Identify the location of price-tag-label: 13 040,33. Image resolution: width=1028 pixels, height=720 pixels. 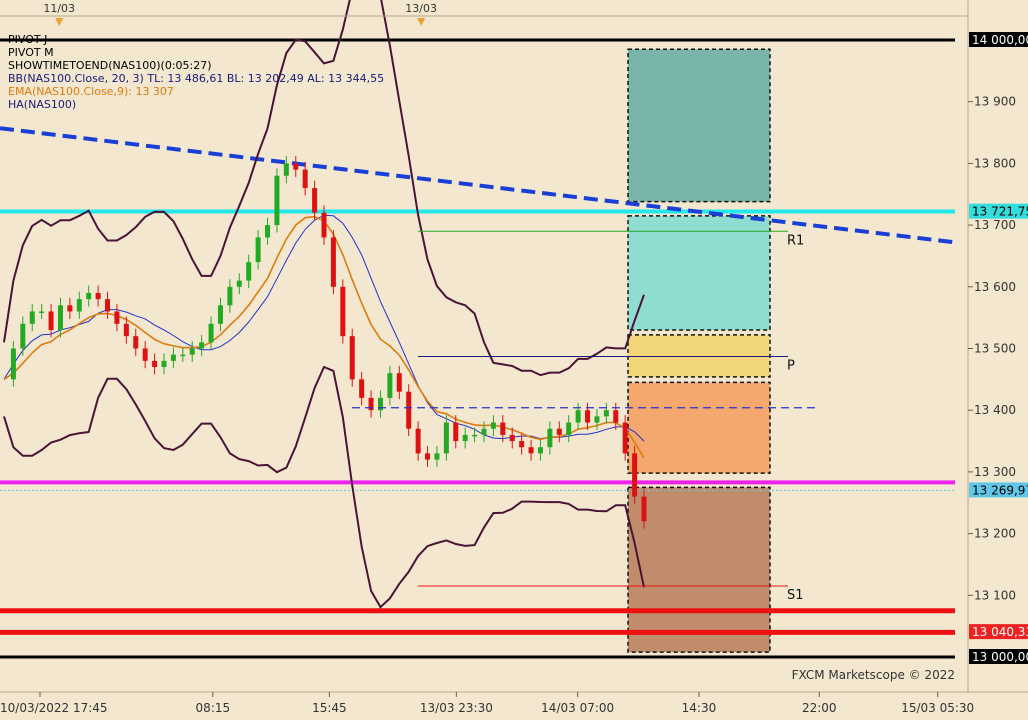
(1000, 632).